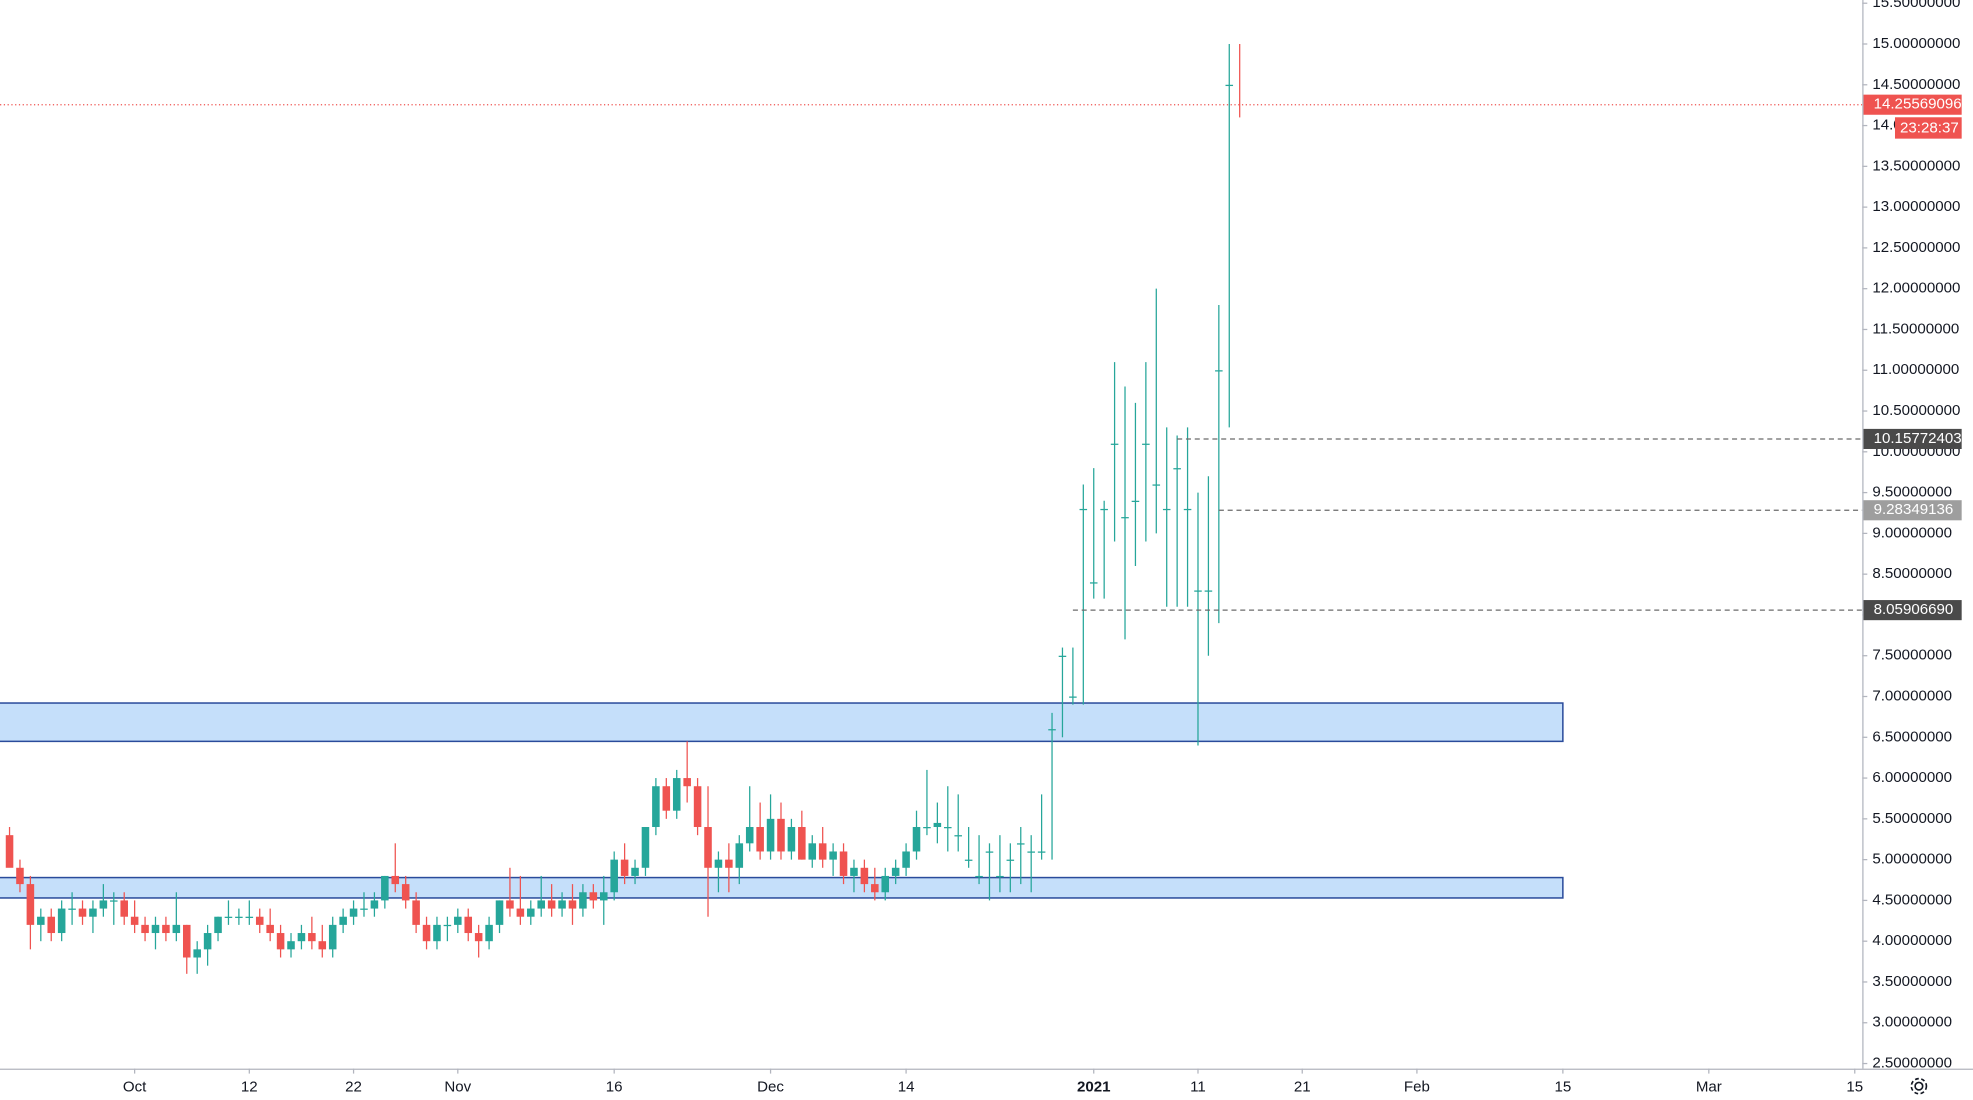 This screenshot has height=1100, width=1973. I want to click on x-tick-label: 11, so click(1198, 1086).